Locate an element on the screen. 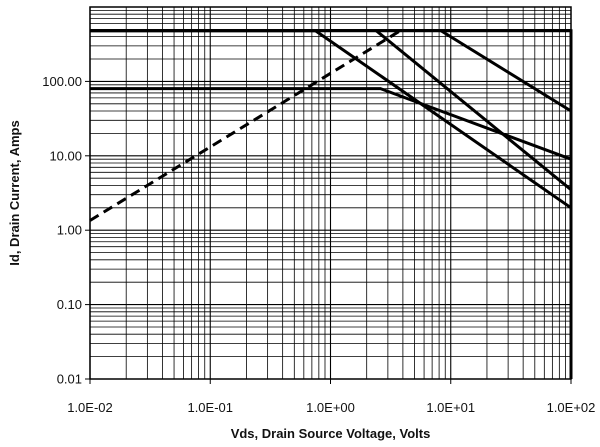  x-tick-label: 1.0E+00 is located at coordinates (330, 407).